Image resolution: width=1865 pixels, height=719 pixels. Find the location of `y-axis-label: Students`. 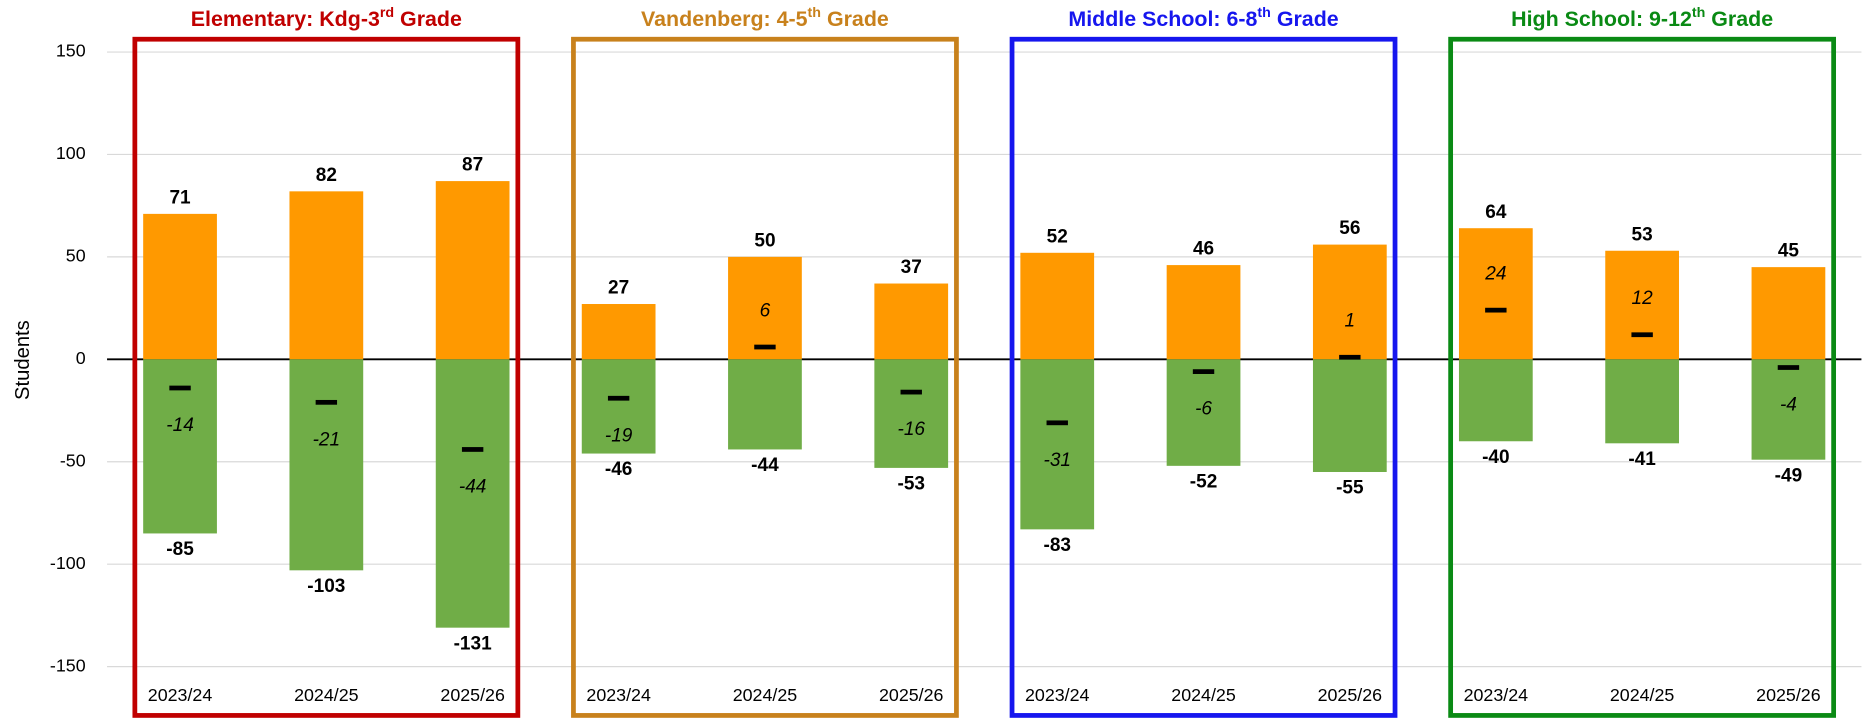

y-axis-label: Students is located at coordinates (23, 360).